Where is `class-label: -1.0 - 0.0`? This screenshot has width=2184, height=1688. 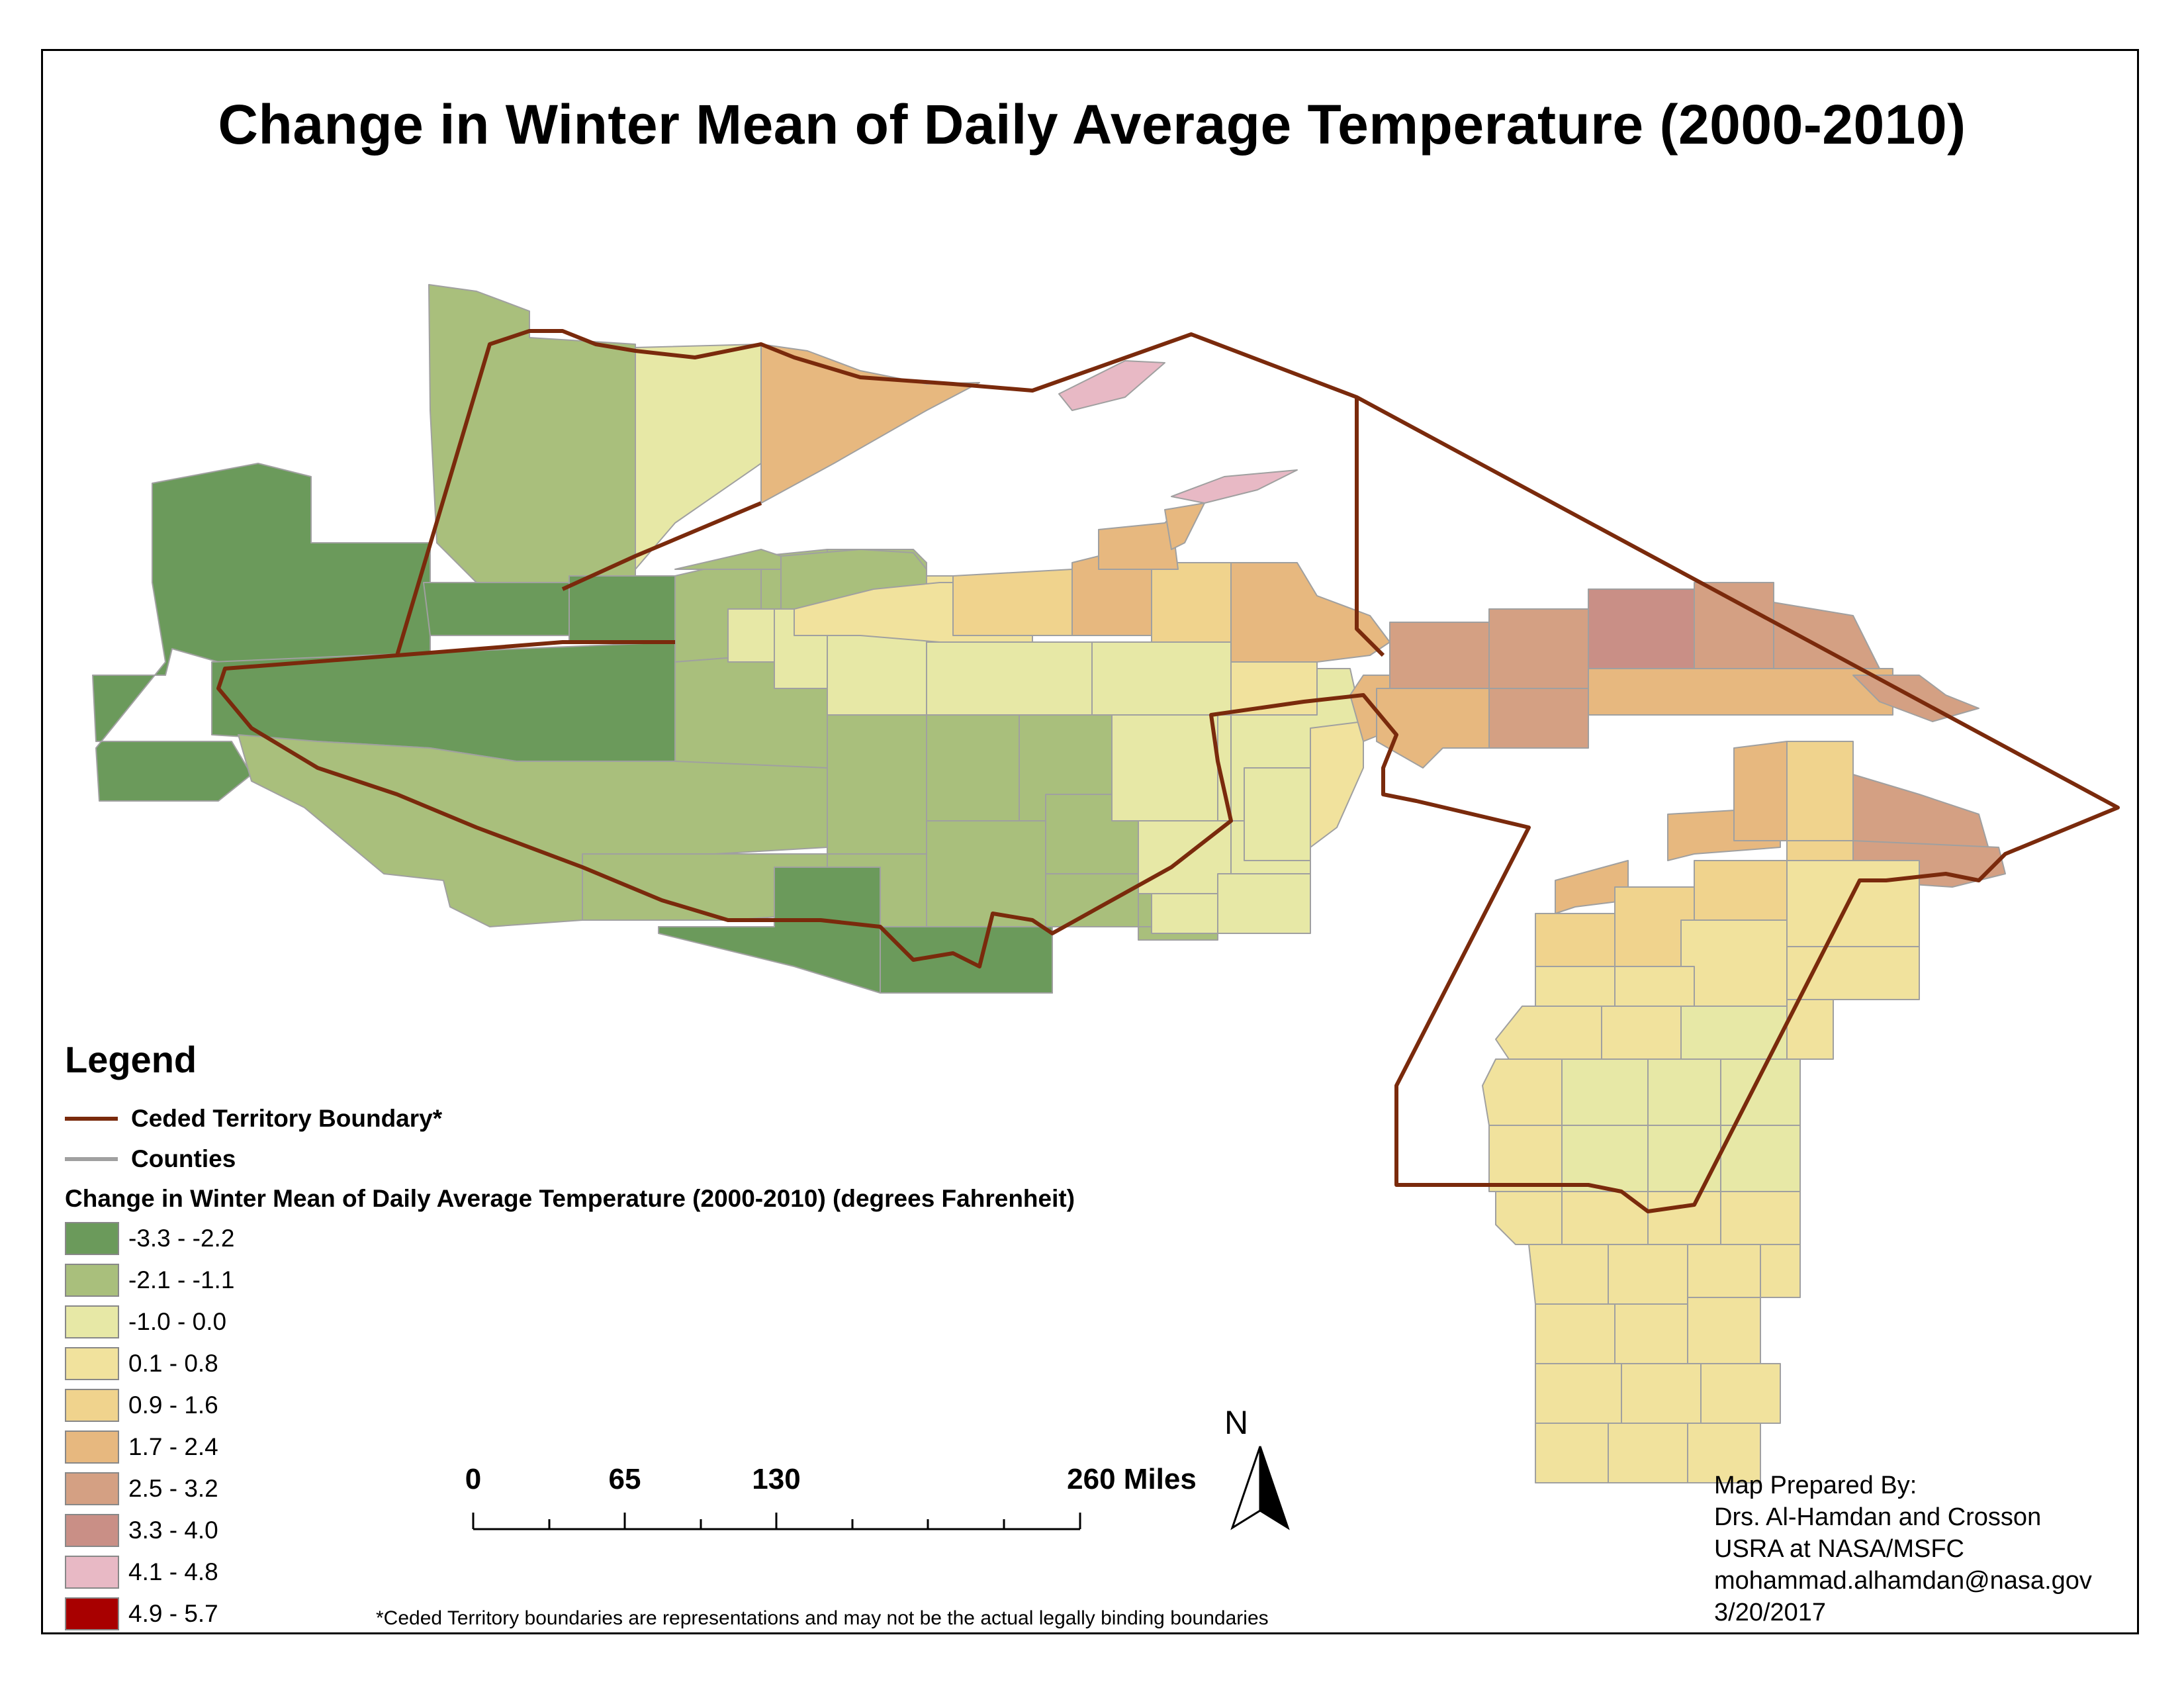
class-label: -1.0 - 0.0 is located at coordinates (177, 1321).